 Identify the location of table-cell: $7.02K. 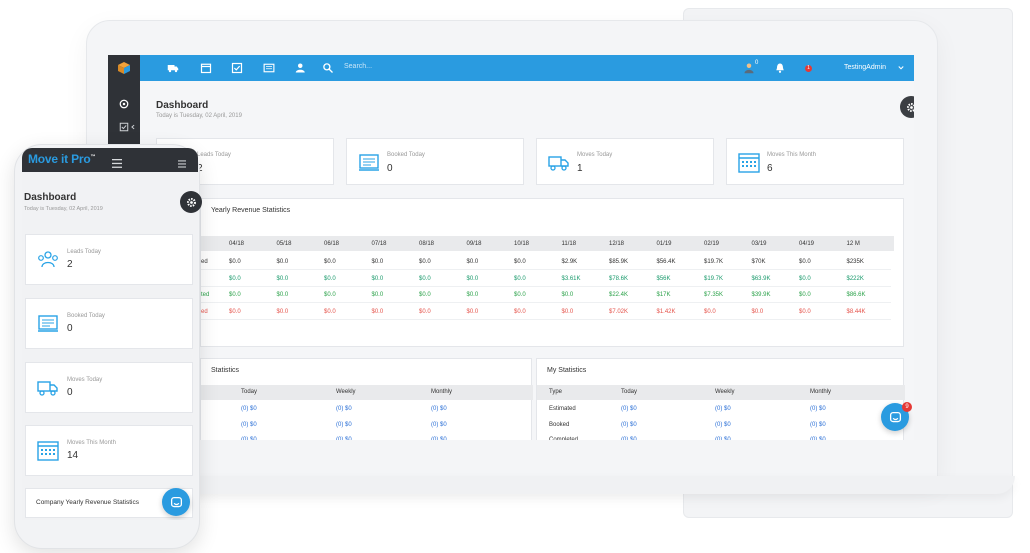
(619, 311).